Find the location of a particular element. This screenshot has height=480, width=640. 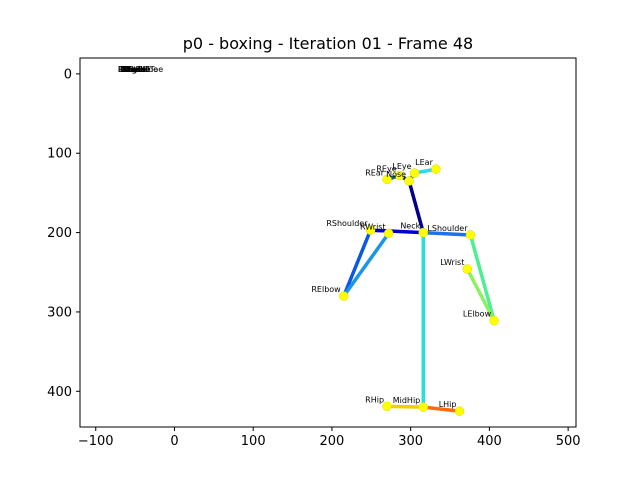

keypoint-label-lelbow: LElbow is located at coordinates (477, 314).